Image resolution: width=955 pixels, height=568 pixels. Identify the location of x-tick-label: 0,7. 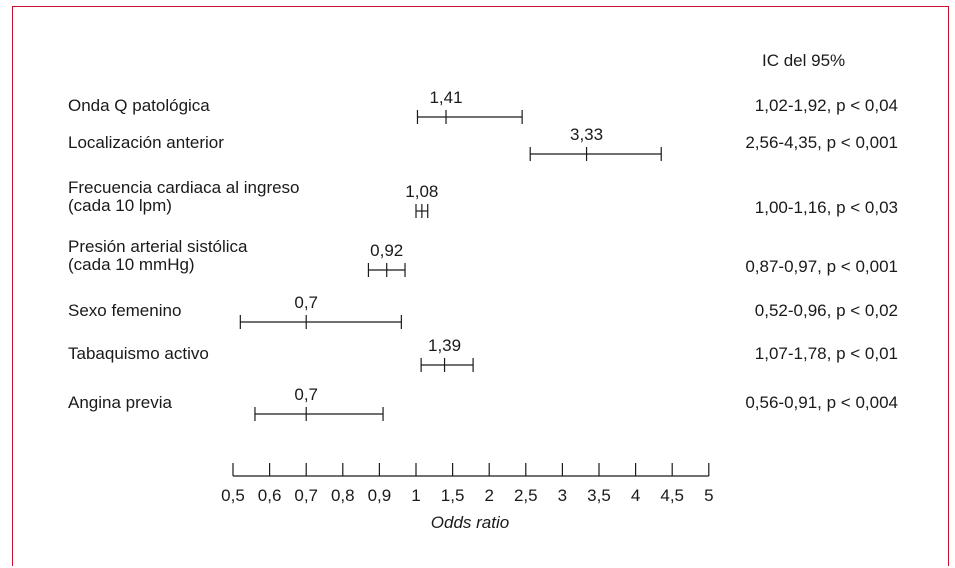
(306, 495).